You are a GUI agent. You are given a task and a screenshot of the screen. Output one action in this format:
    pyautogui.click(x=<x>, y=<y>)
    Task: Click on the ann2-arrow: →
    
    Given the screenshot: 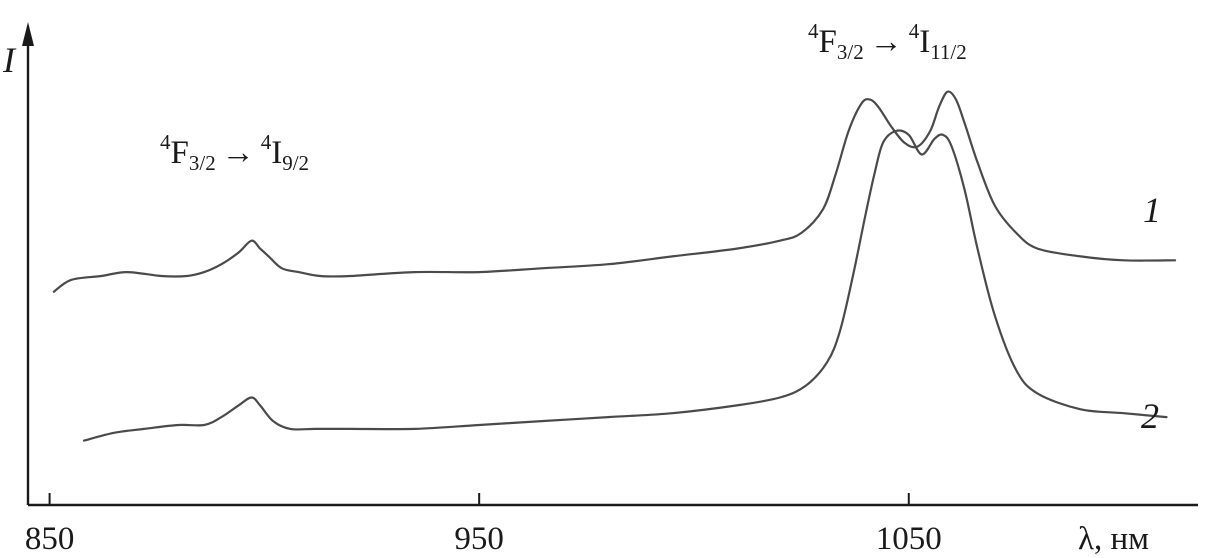 What is the action you would take?
    pyautogui.click(x=886, y=42)
    